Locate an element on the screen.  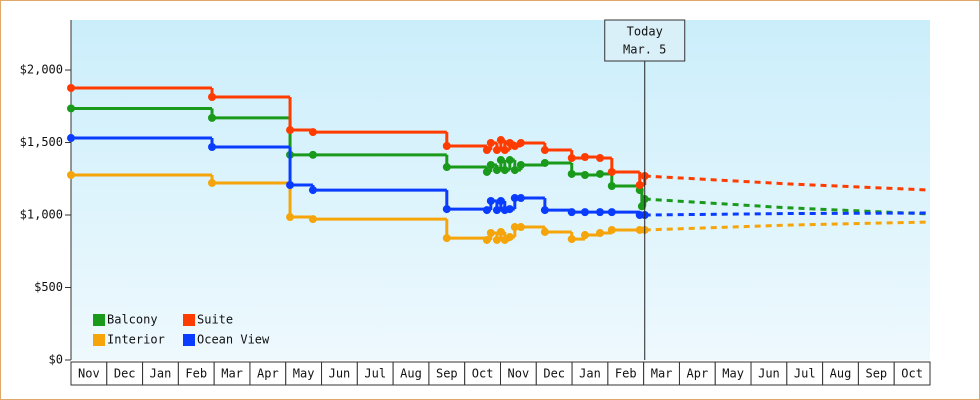
x-tick-label: Sep is located at coordinates (447, 374).